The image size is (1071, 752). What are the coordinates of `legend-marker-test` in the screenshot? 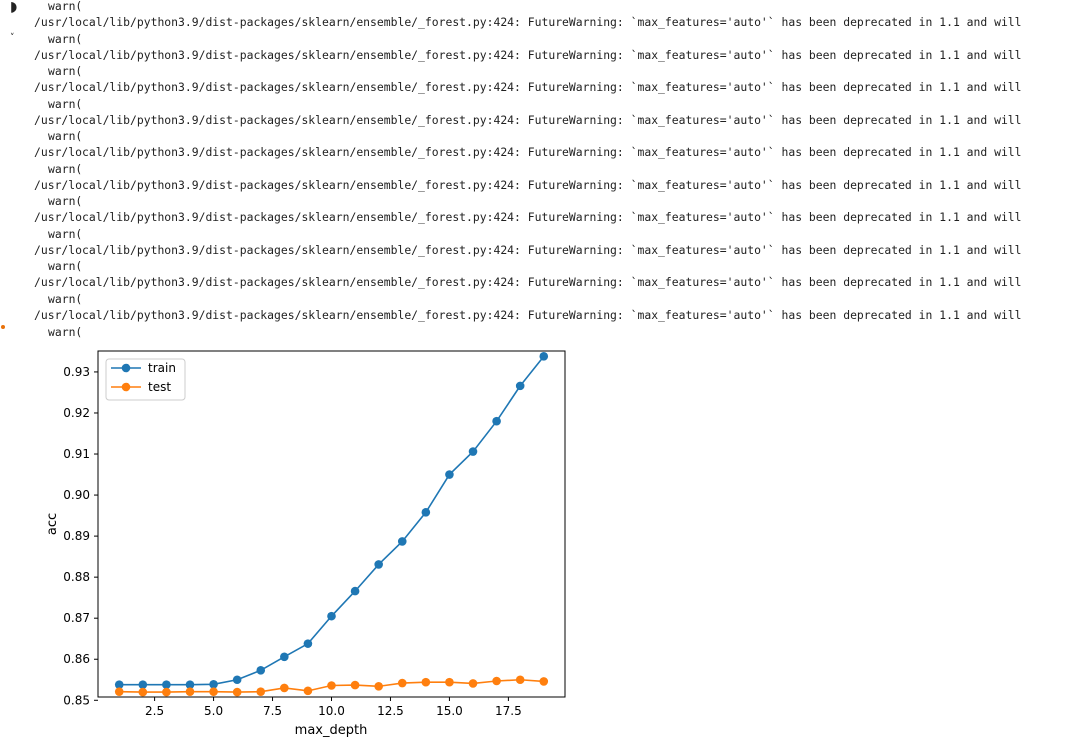 It's located at (126, 387).